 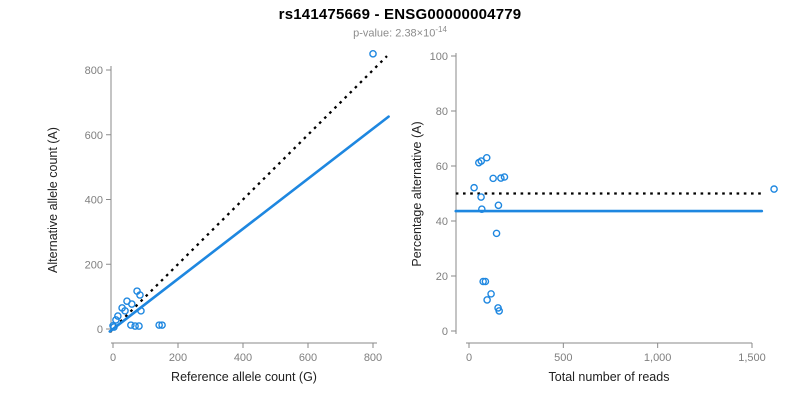 I want to click on y-tick-label: 20, so click(x=442, y=277).